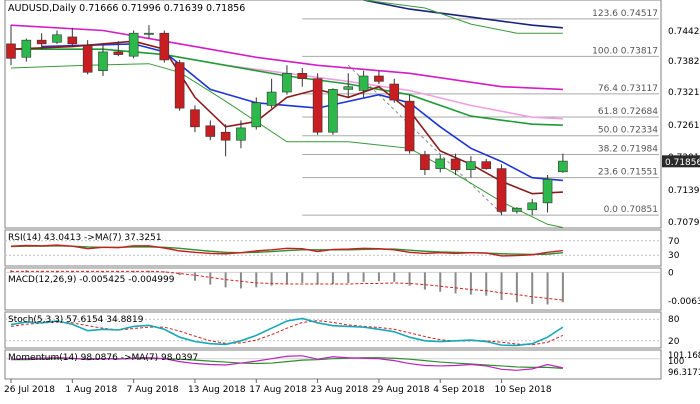 This screenshot has width=700, height=404. Describe the element at coordinates (278, 390) in the screenshot. I see `date-label: 17 Aug 2018` at that location.